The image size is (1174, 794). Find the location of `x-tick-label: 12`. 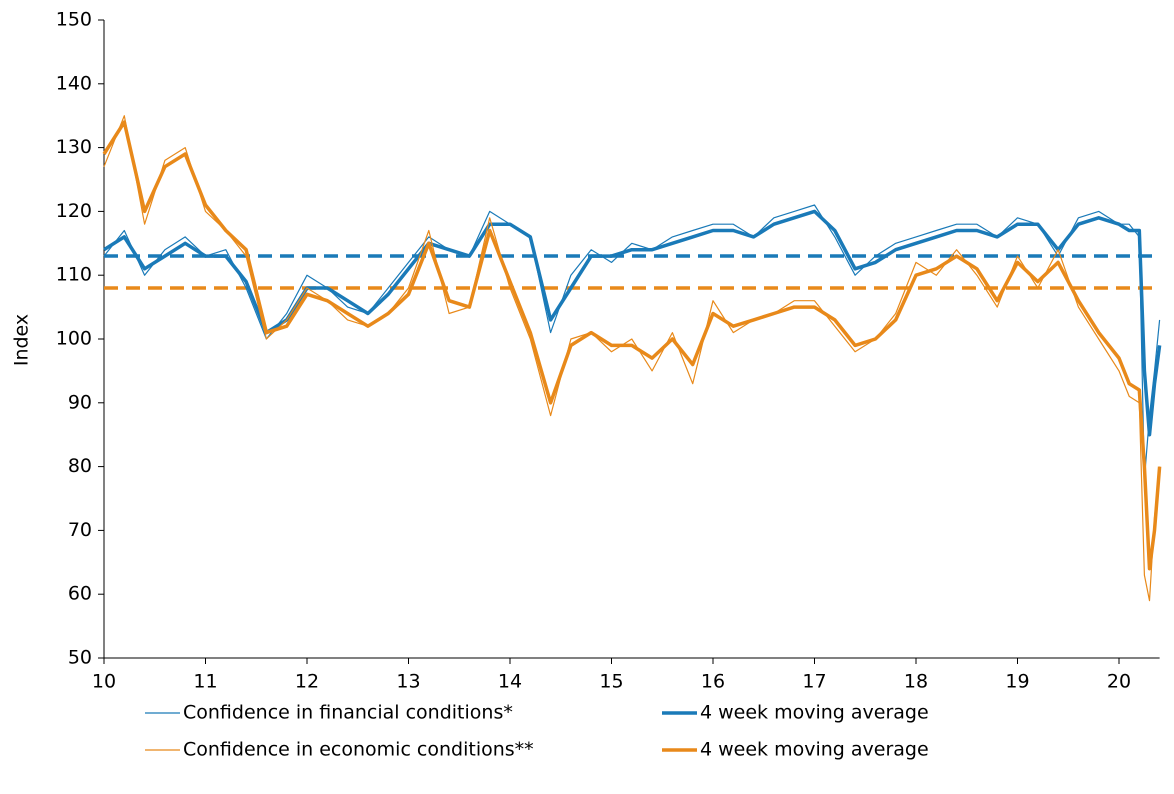

x-tick-label: 12 is located at coordinates (307, 682).